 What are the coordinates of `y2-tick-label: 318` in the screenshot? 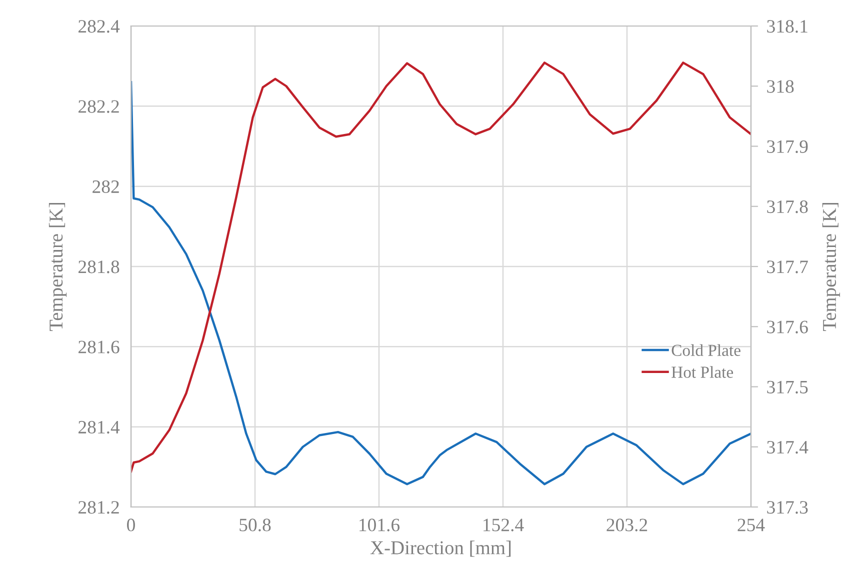 It's located at (780, 86).